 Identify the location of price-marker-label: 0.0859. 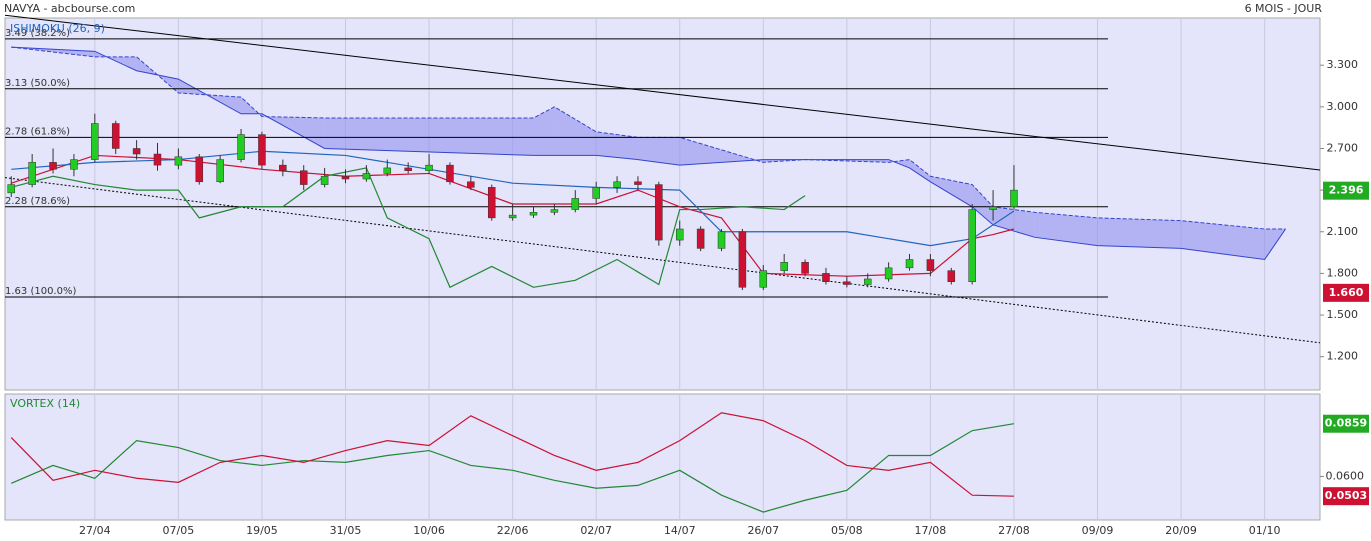
(1346, 423).